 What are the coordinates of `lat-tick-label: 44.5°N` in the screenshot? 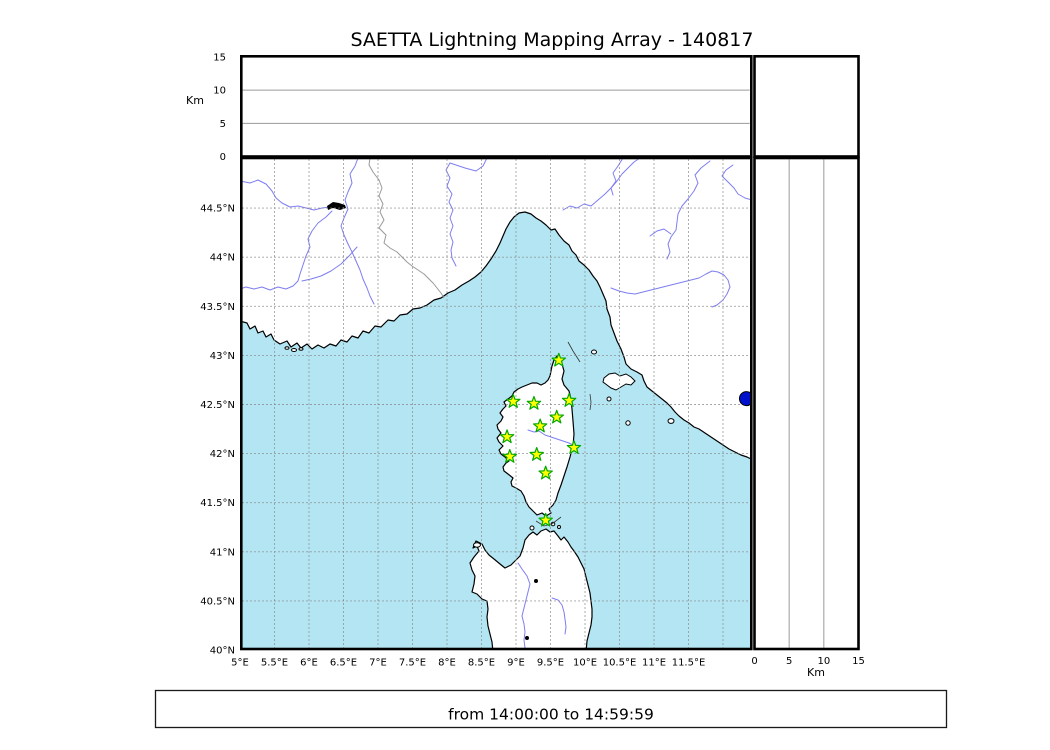 It's located at (217, 209).